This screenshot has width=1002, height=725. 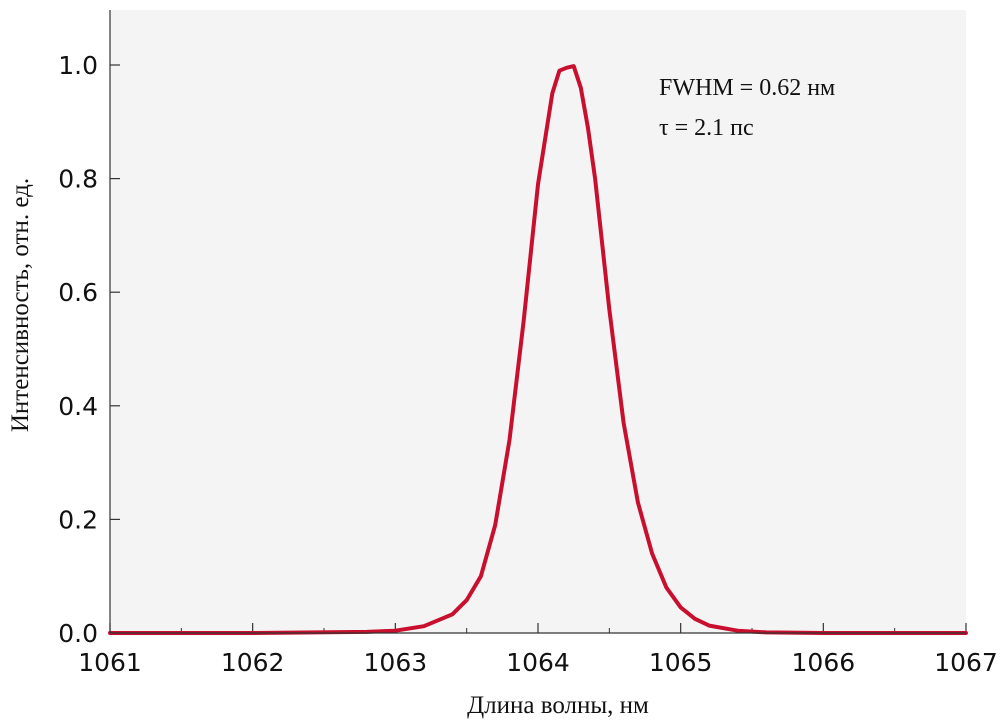 I want to click on x-tick-label-1067: 1067, so click(x=966, y=662).